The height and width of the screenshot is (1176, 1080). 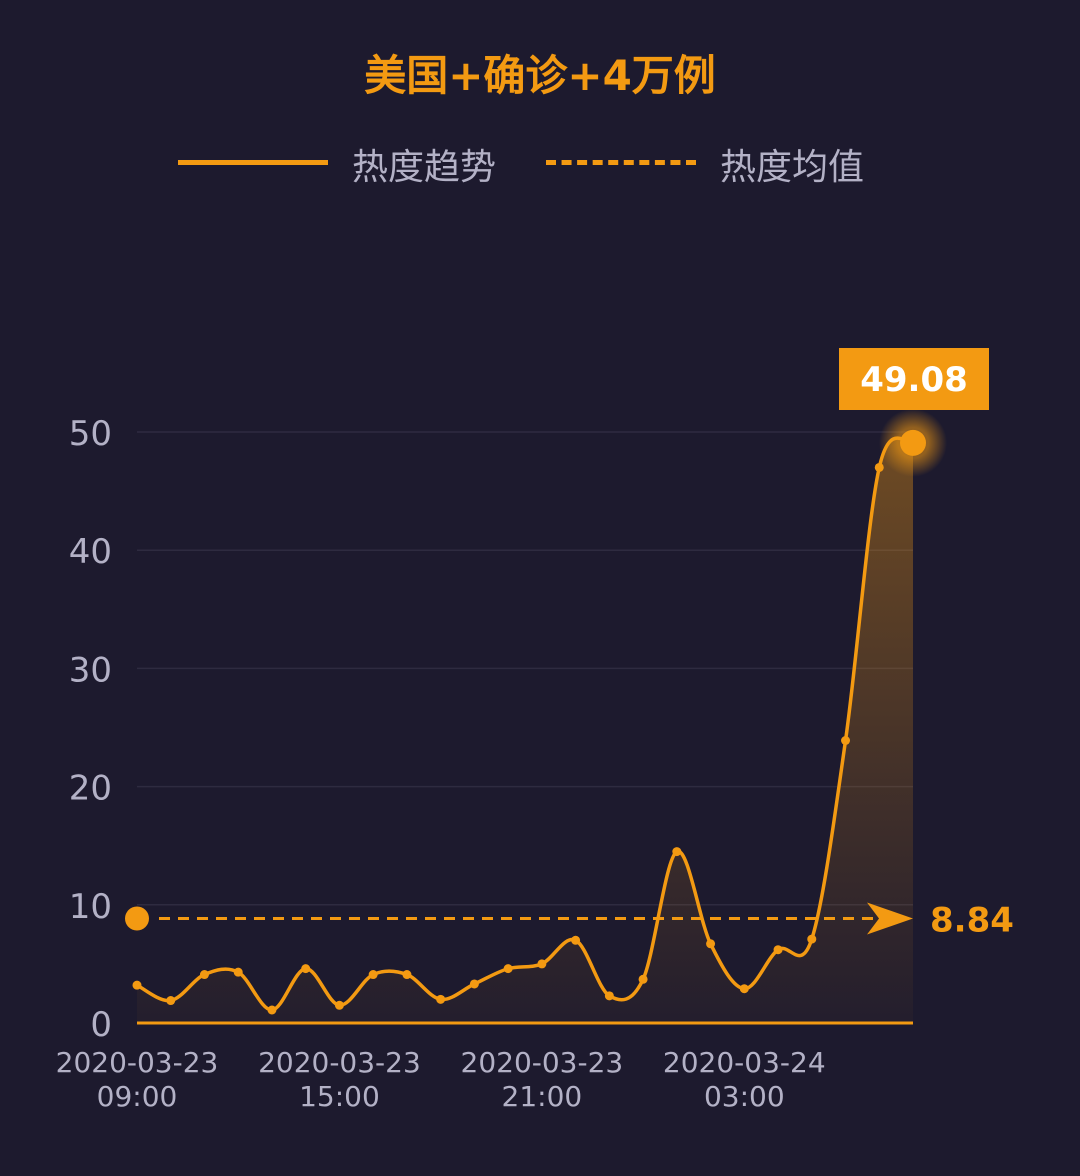 I want to click on x-tick-date: 2020-03-24, so click(x=744, y=1062).